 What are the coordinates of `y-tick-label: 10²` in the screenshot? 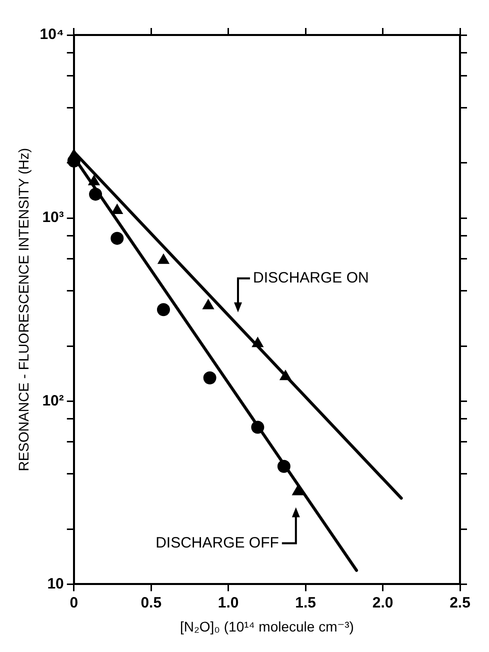 It's located at (53, 401).